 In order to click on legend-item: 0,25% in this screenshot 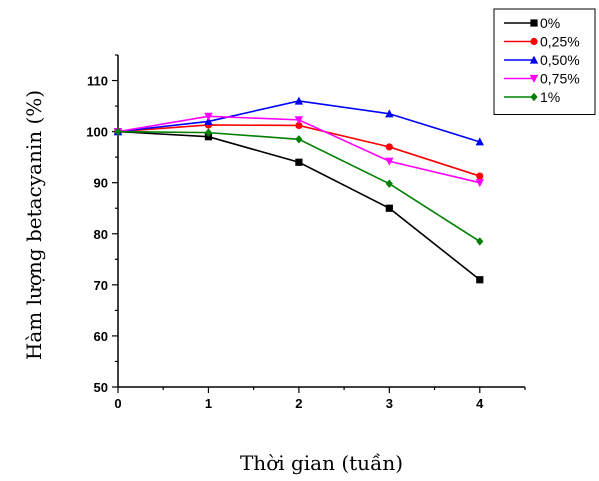, I will do `click(542, 42)`.